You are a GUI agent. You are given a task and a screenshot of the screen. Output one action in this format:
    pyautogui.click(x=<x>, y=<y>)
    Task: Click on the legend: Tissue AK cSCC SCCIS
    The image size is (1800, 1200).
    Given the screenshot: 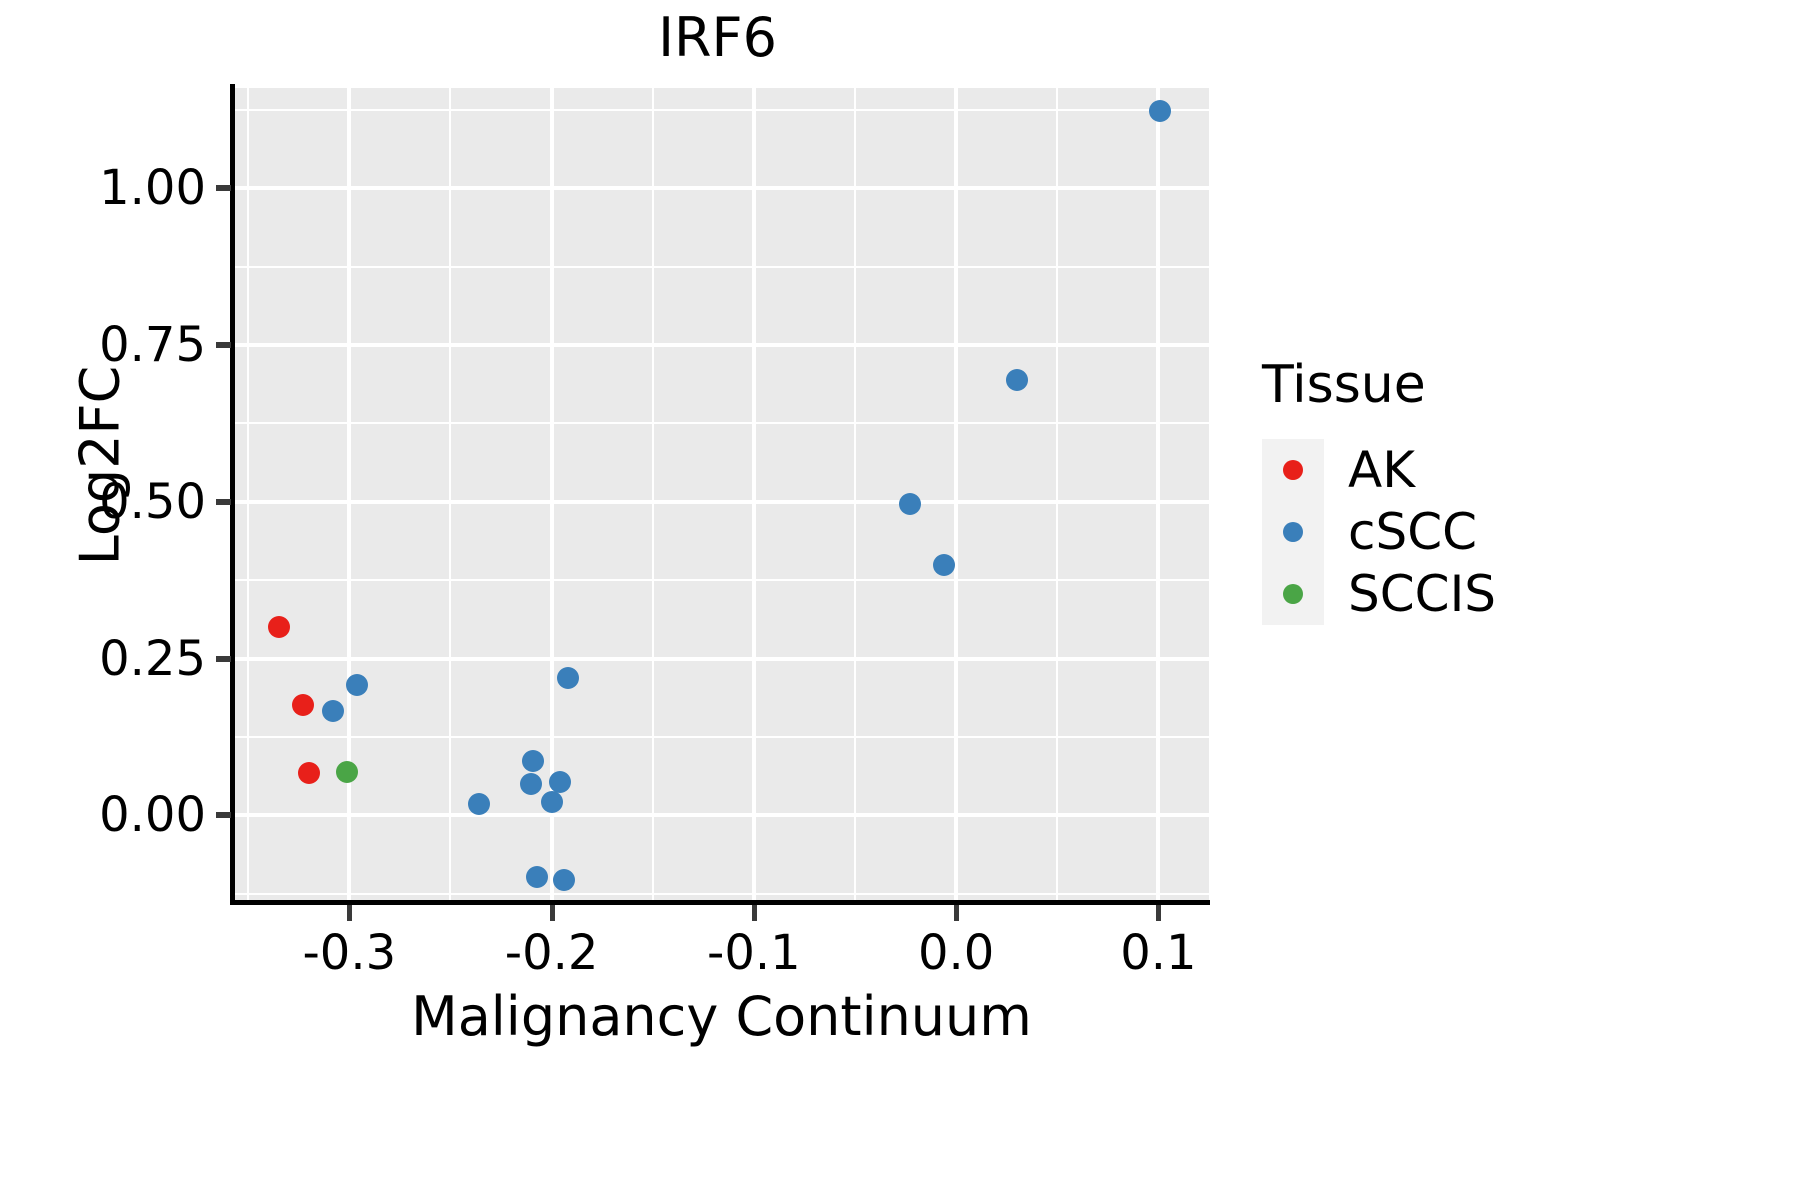 What is the action you would take?
    pyautogui.click(x=1379, y=490)
    